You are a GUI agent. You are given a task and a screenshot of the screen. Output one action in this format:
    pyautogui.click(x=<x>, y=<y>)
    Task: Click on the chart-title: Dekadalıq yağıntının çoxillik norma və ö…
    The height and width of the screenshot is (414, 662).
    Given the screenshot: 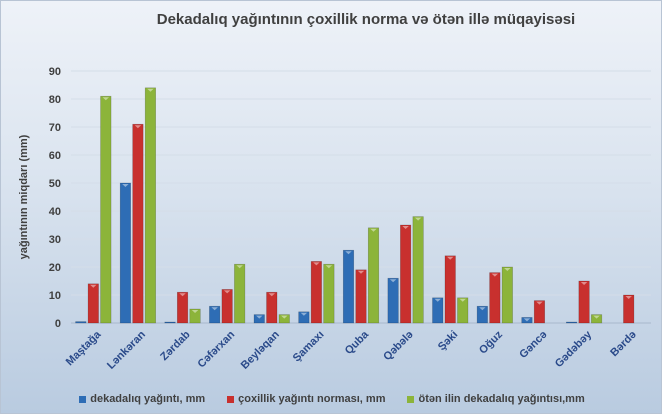 What is the action you would take?
    pyautogui.click(x=366, y=19)
    